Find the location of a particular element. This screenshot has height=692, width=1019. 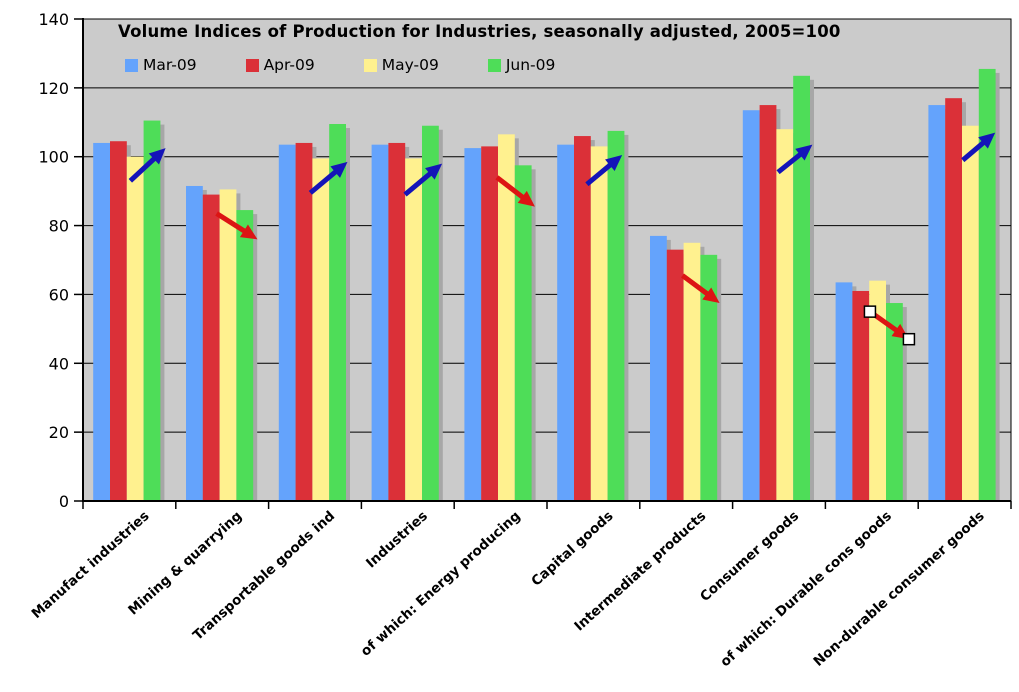

bar-may-09-cat9 is located at coordinates (877, 390).